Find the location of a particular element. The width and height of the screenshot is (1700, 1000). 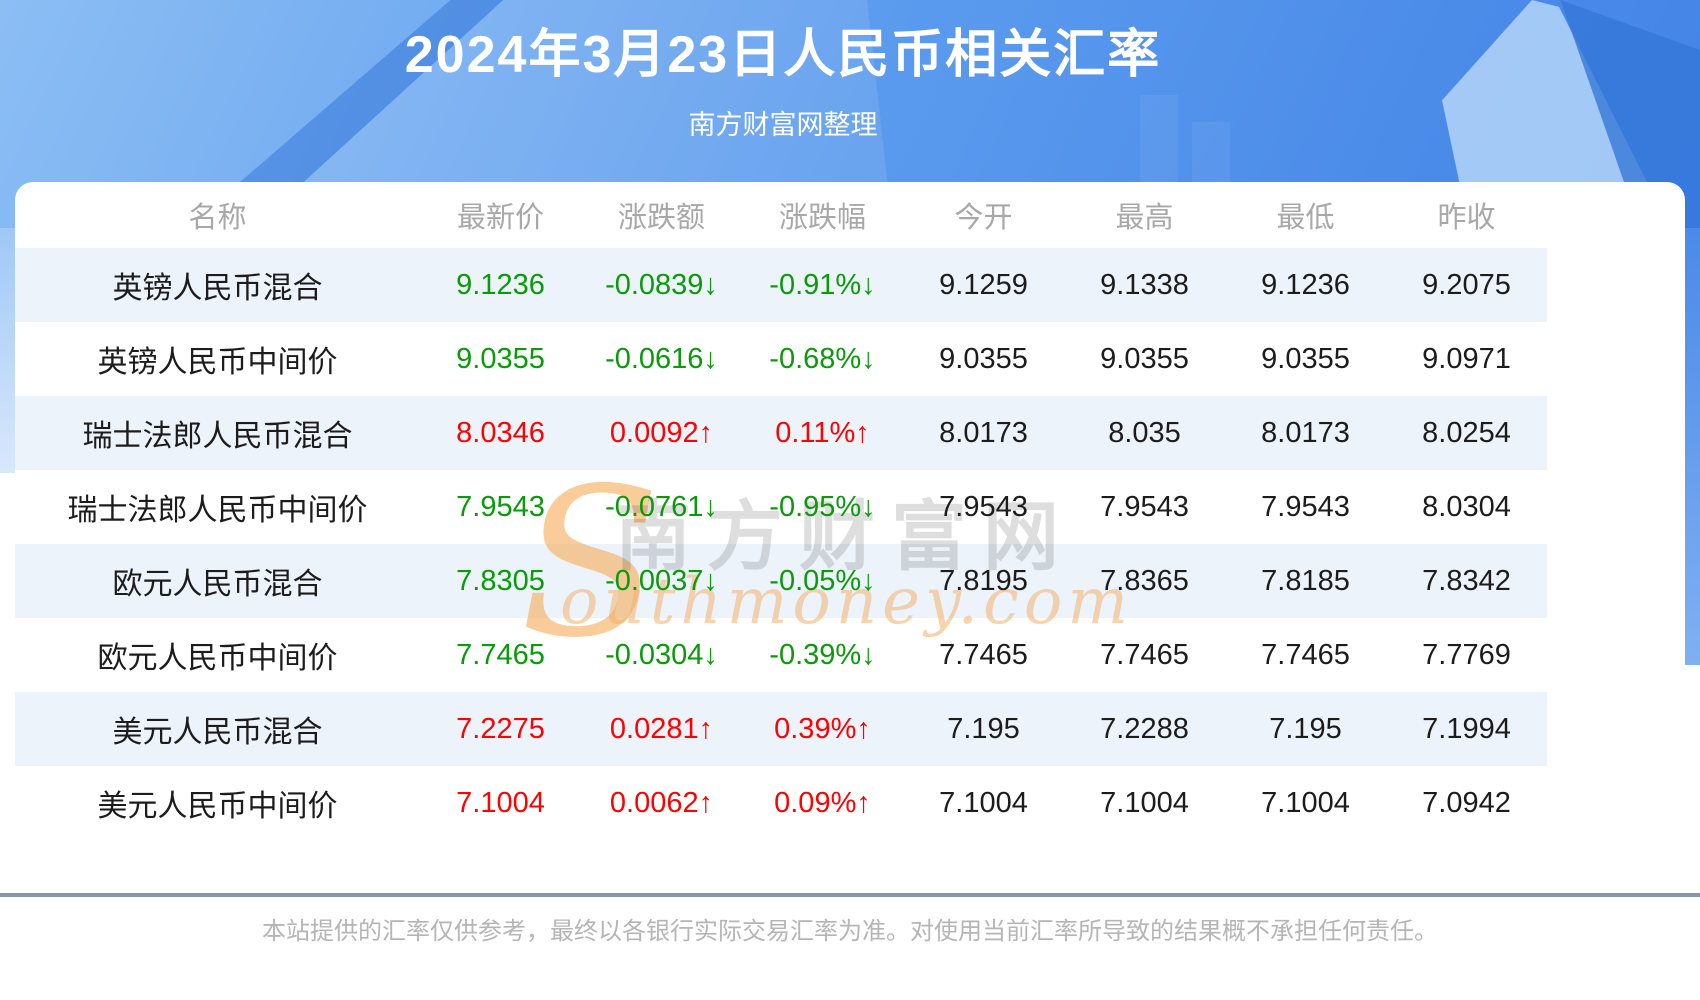

cell-open: 7.195 is located at coordinates (983, 728).